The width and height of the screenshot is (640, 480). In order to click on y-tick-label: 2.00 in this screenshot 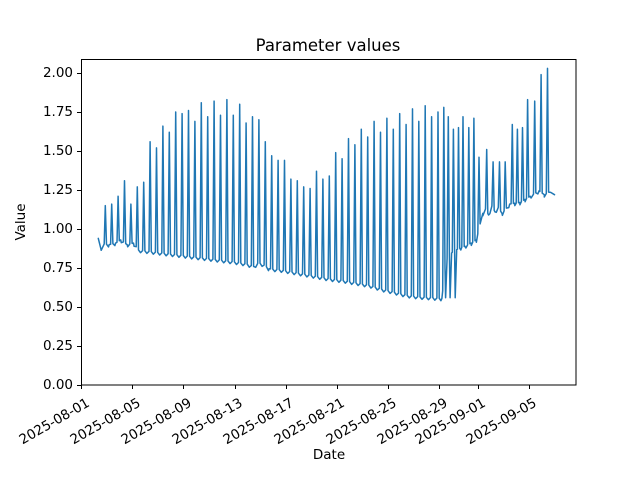, I will do `click(57, 73)`.